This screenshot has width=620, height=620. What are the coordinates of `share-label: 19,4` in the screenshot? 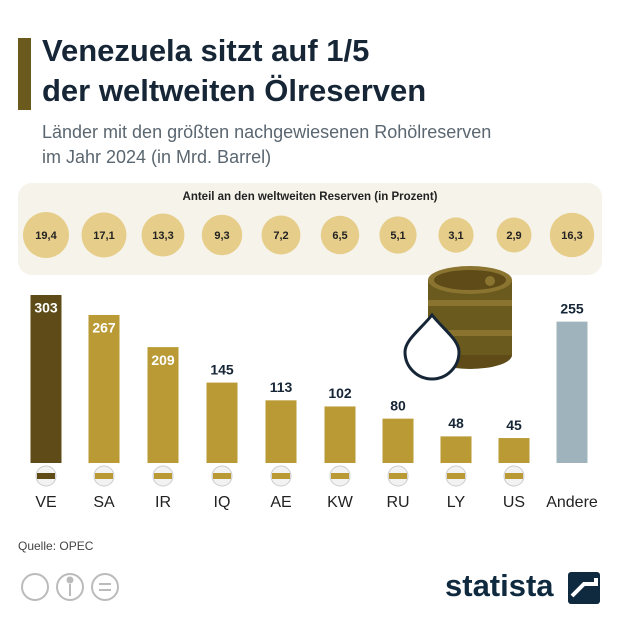 It's located at (46, 236).